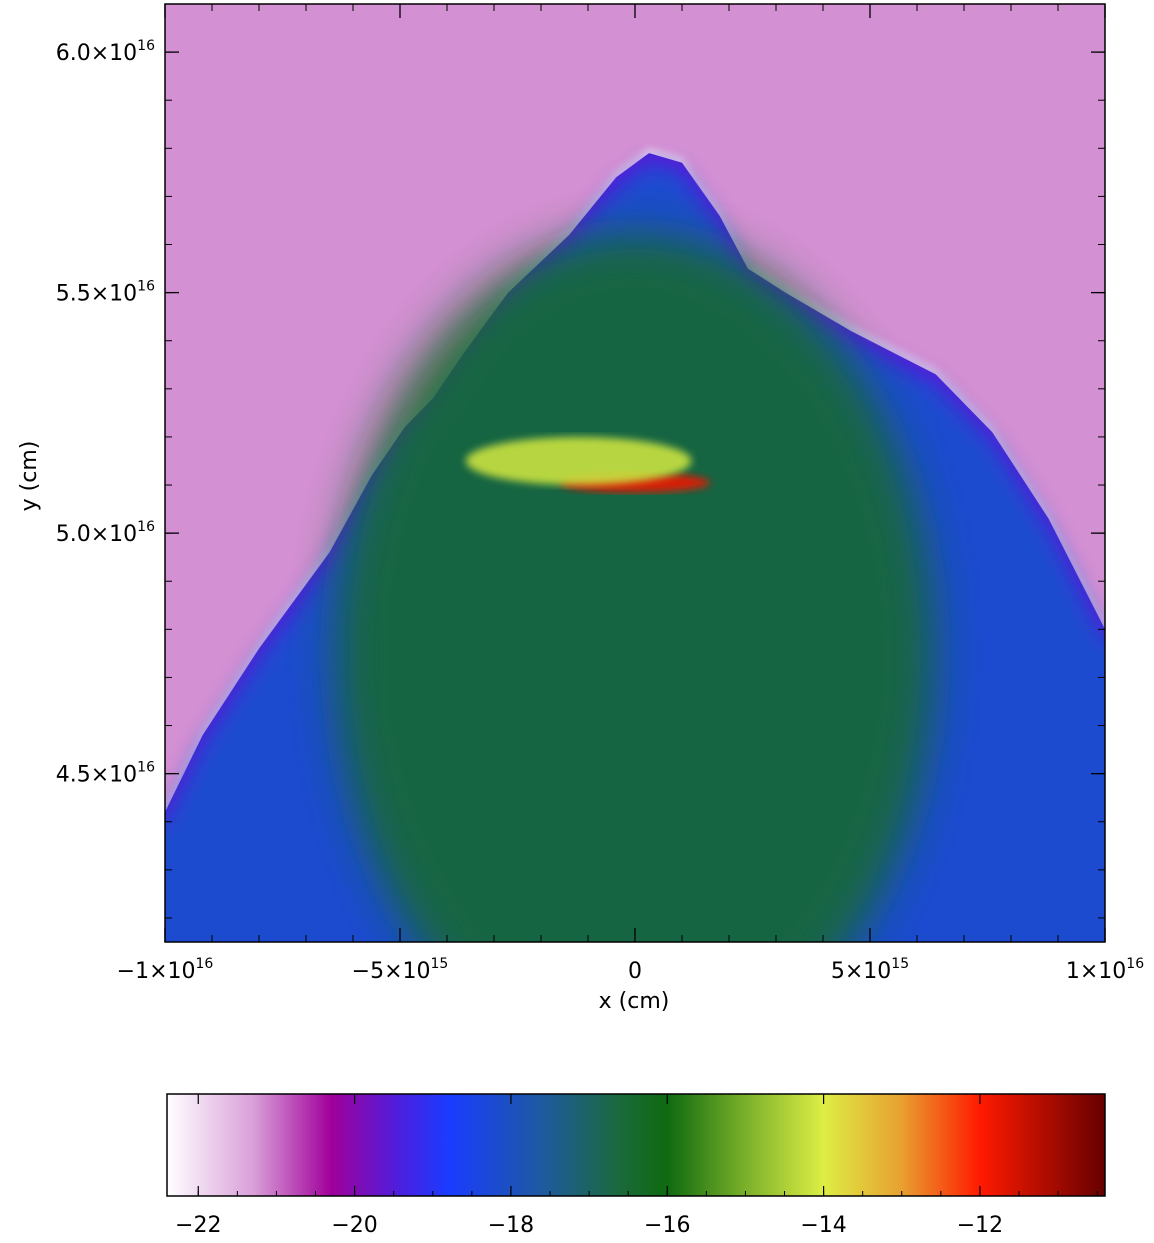  I want to click on x-tick-label: −1×1016, so click(165, 970).